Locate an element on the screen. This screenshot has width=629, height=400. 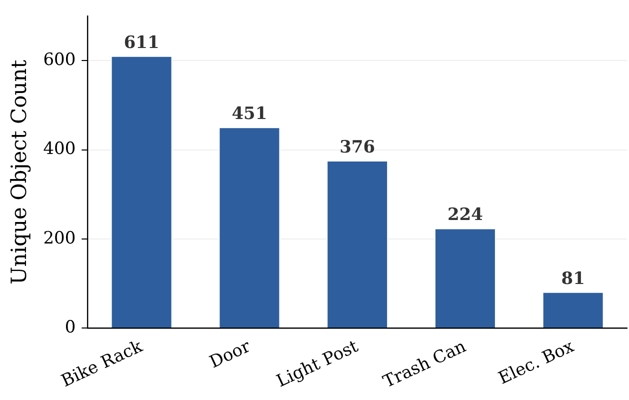
x-tick-label: Elec. Box is located at coordinates (537, 362).